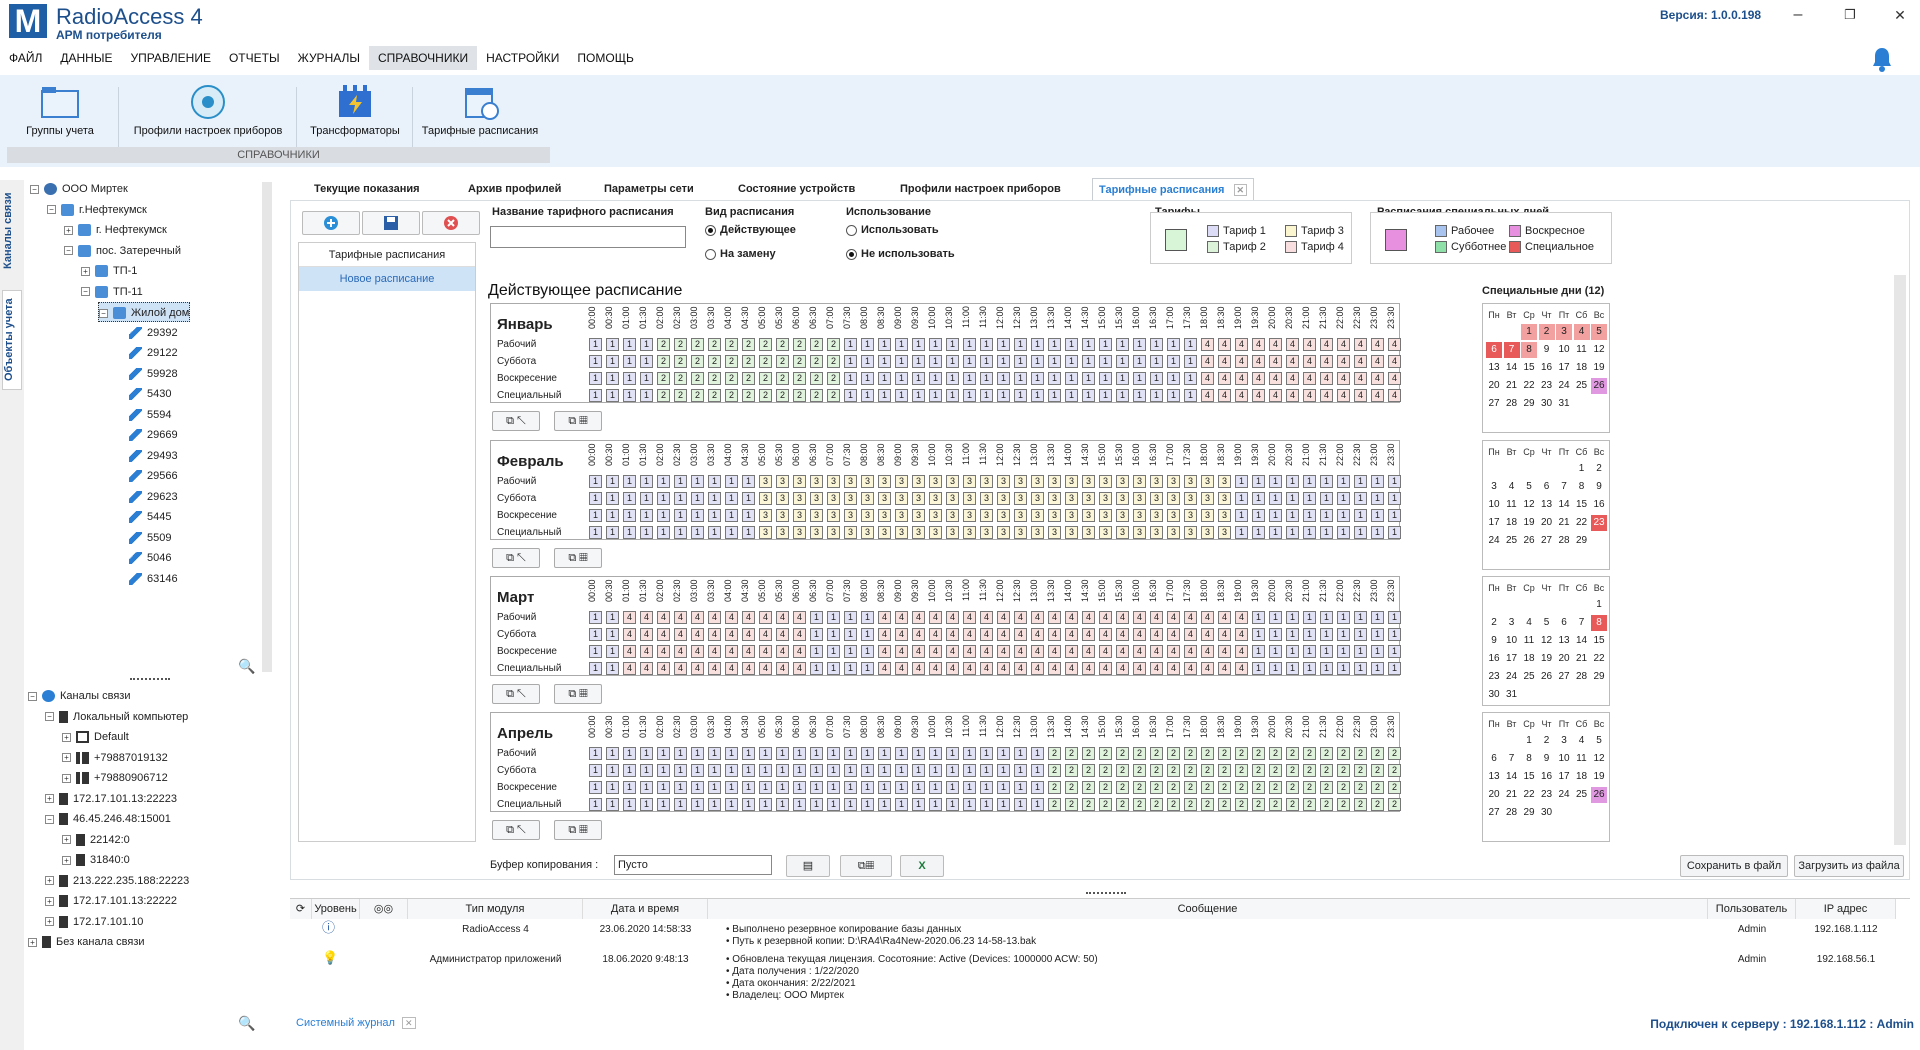 This screenshot has height=1050, width=1920. Describe the element at coordinates (1599, 640) in the screenshot. I see `calendar-day: 15` at that location.